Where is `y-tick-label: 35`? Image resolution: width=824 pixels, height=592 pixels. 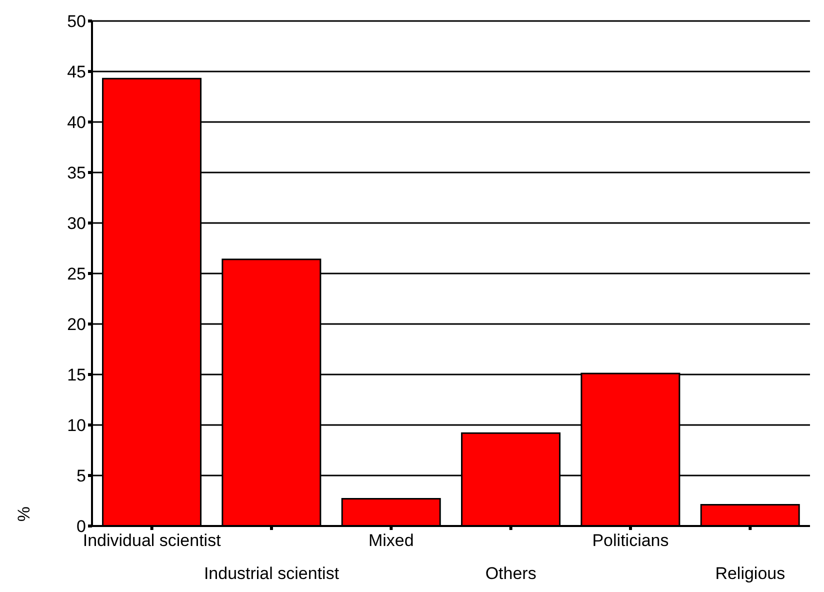 y-tick-label: 35 is located at coordinates (76, 173).